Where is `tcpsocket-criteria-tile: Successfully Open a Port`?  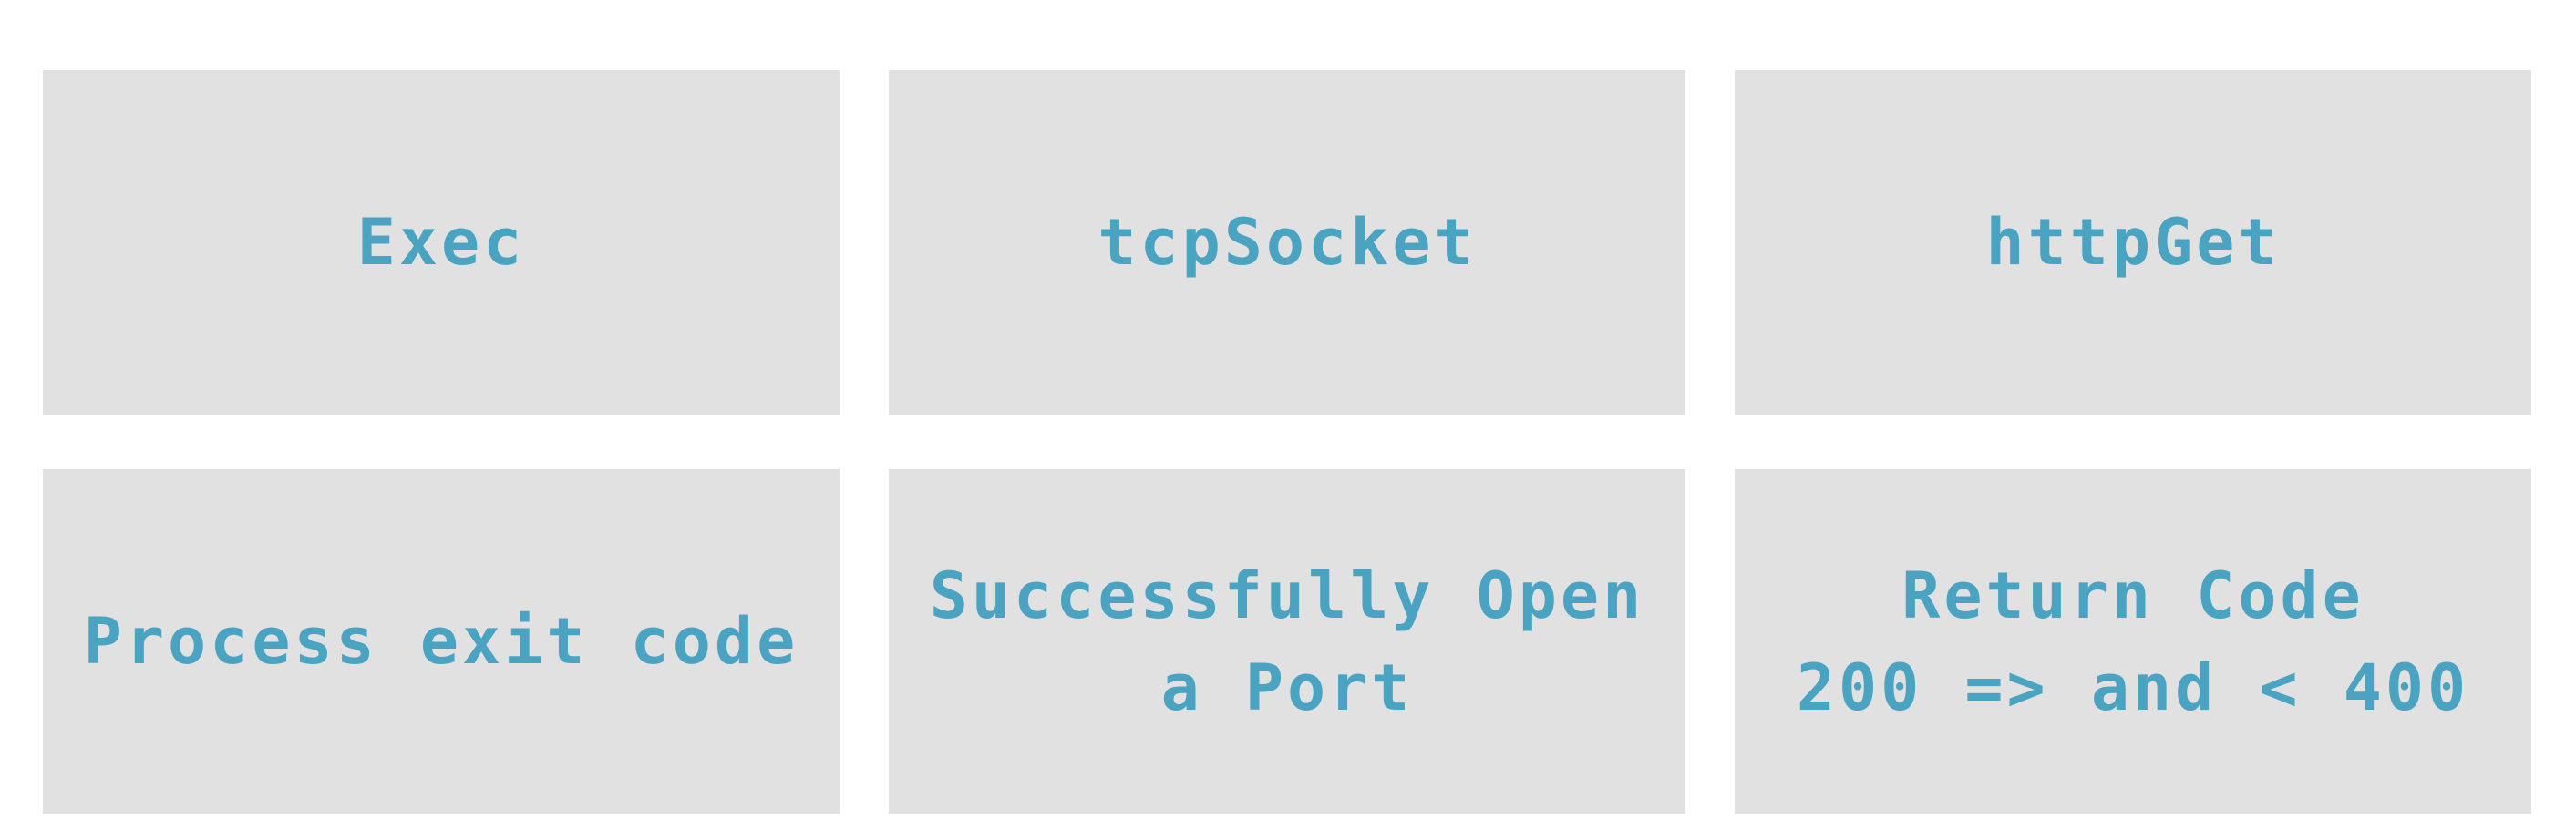
tcpsocket-criteria-tile: Successfully Open a Port is located at coordinates (1287, 641).